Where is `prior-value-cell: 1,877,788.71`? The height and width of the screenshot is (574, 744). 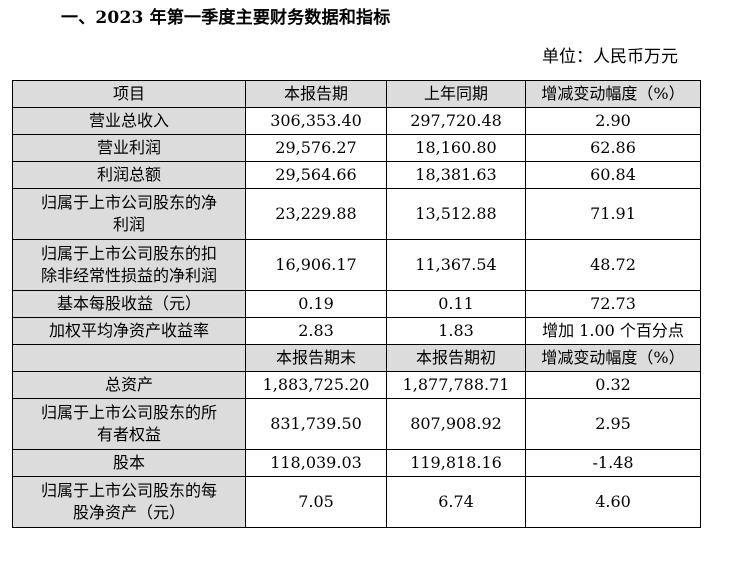 prior-value-cell: 1,877,788.71 is located at coordinates (456, 385).